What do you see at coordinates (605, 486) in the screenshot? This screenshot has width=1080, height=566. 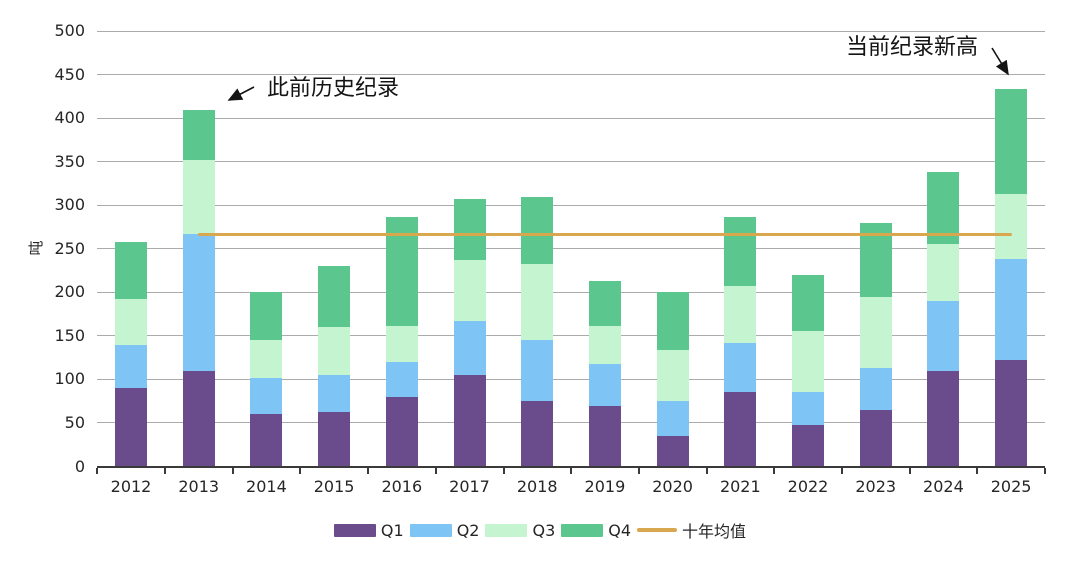 I see `x-tick-label-2019: 2019` at bounding box center [605, 486].